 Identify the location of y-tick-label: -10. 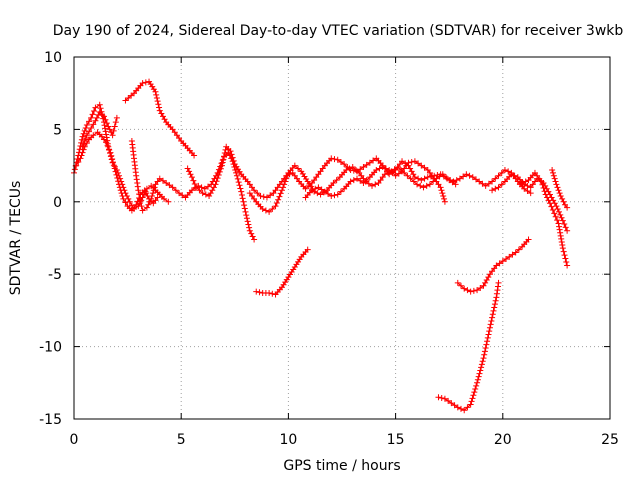
(50, 348).